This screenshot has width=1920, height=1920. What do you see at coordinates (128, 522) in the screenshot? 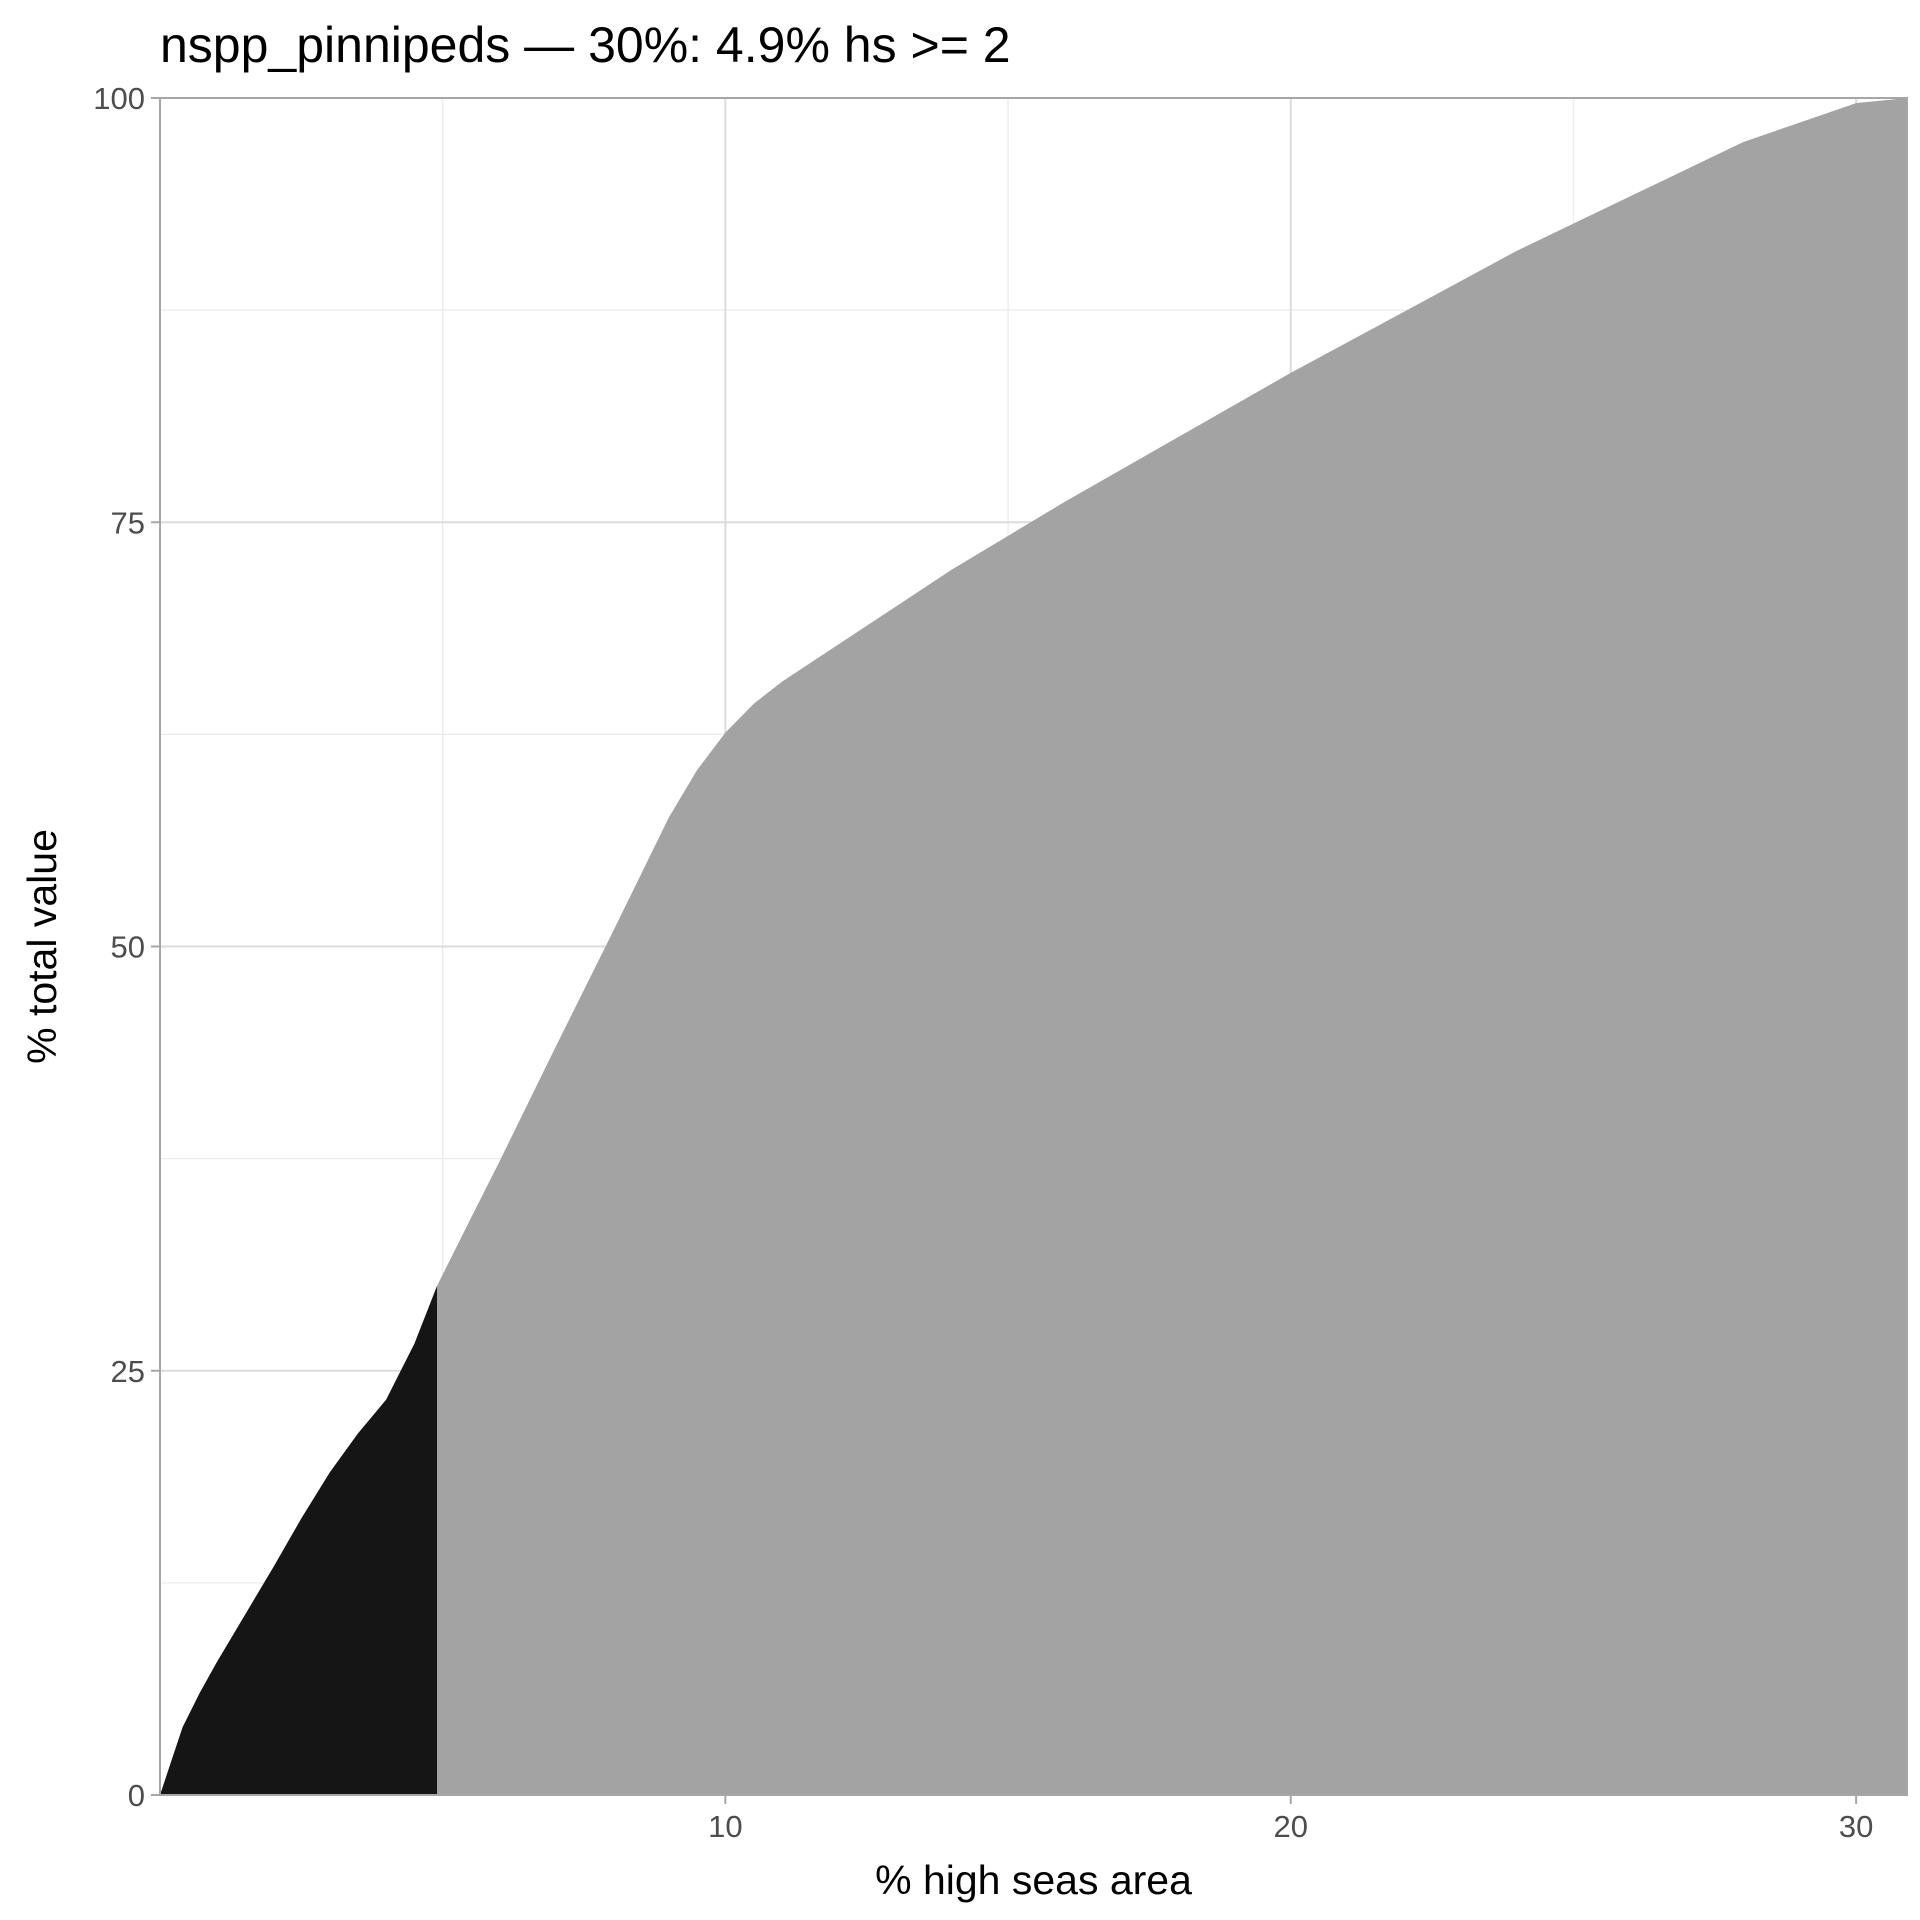
I see `y-tick-label: 75` at bounding box center [128, 522].